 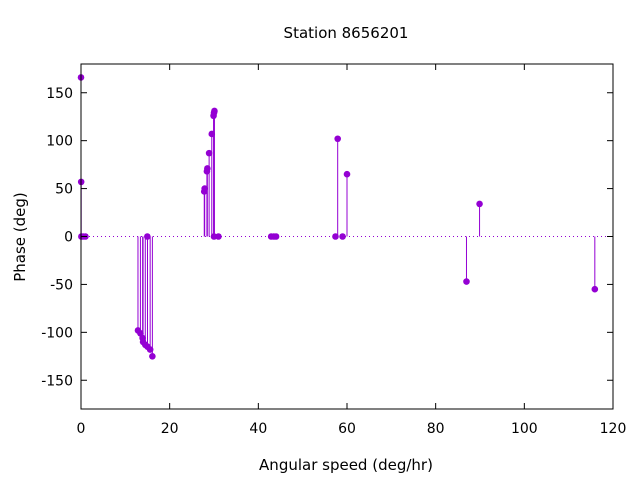 I want to click on x-tick-label: 0, so click(x=81, y=429).